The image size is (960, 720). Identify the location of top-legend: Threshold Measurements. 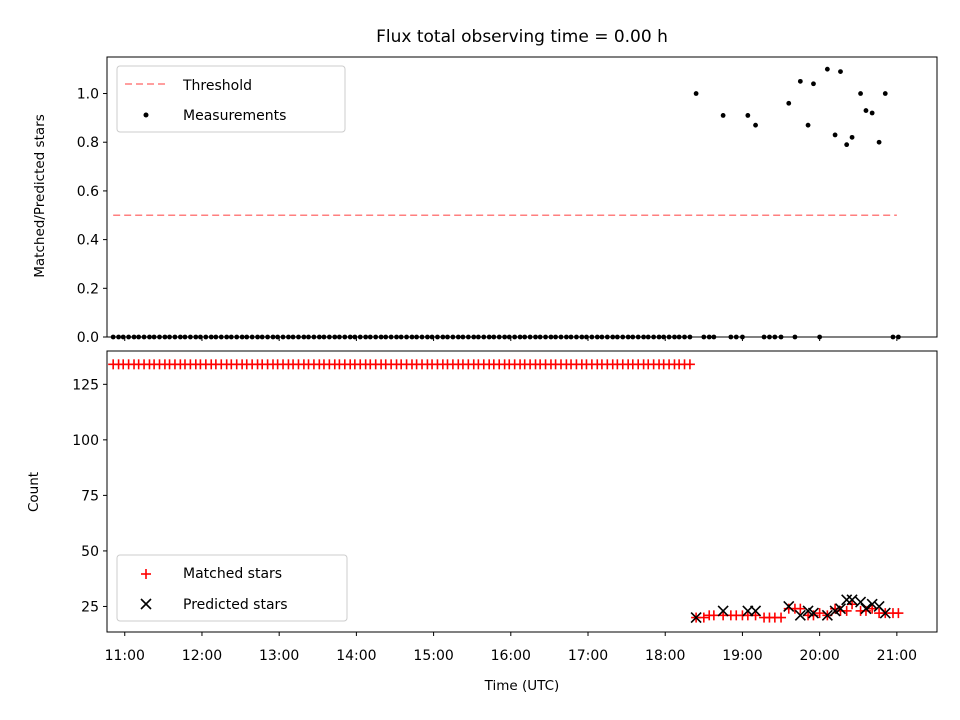
(231, 99).